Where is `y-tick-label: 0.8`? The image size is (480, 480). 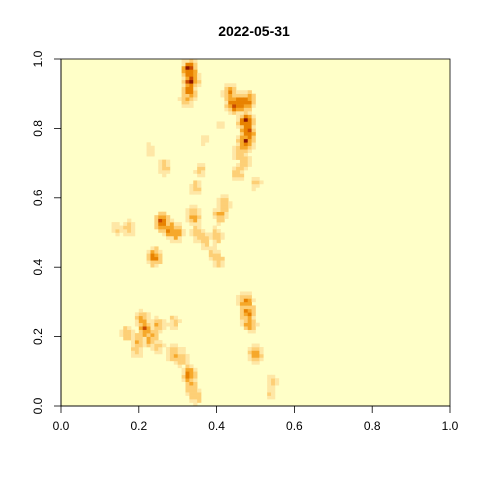
y-tick-label: 0.8 is located at coordinates (38, 128).